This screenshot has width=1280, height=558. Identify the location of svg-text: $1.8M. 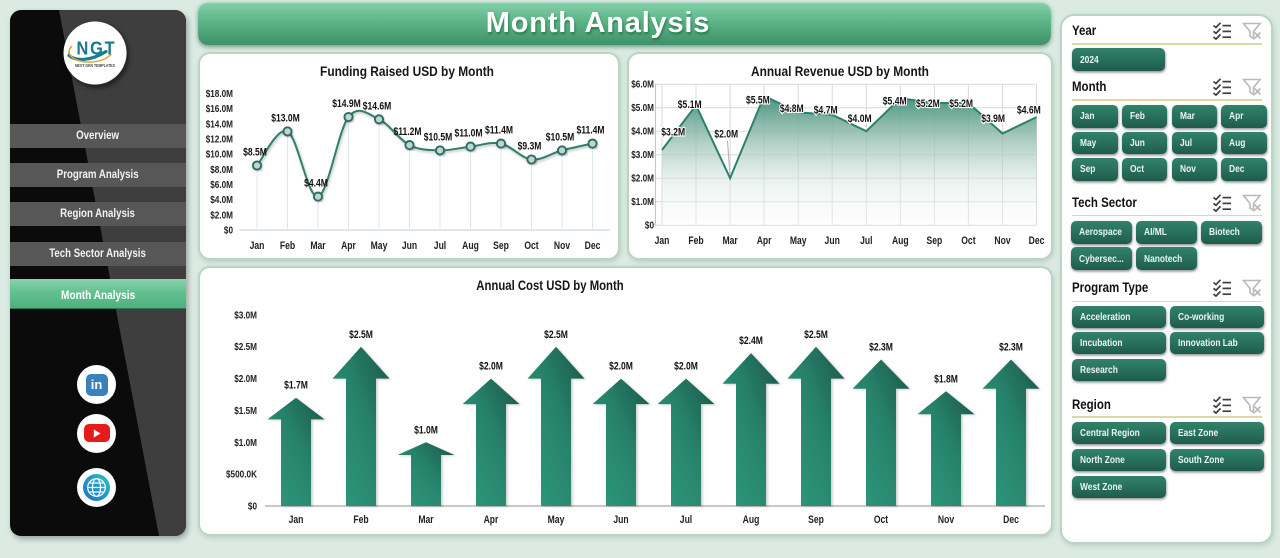
(946, 379).